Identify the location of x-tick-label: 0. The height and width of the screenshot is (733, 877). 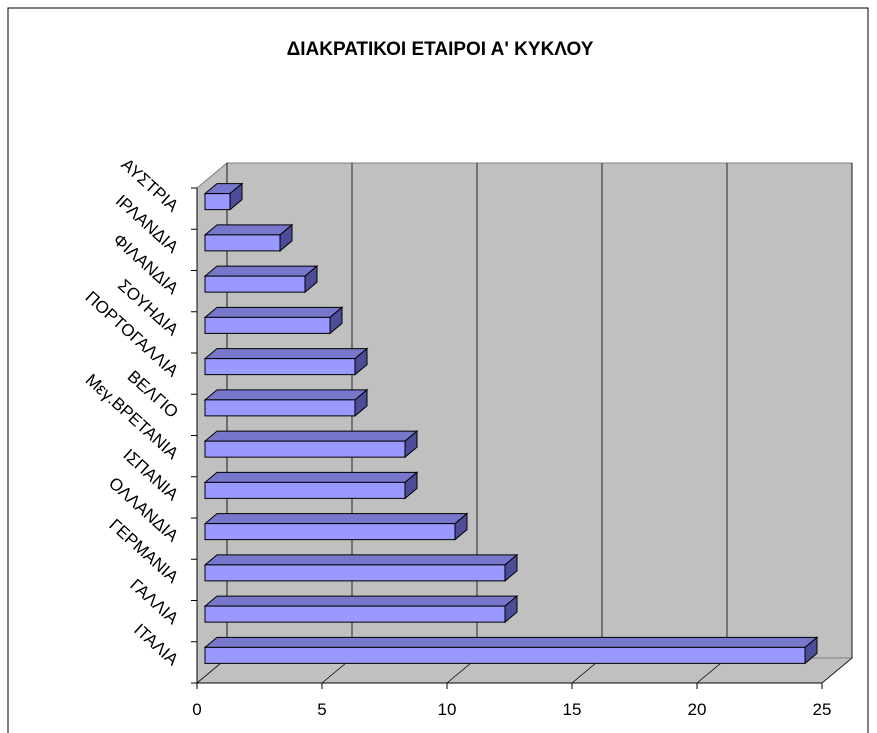
(196, 709).